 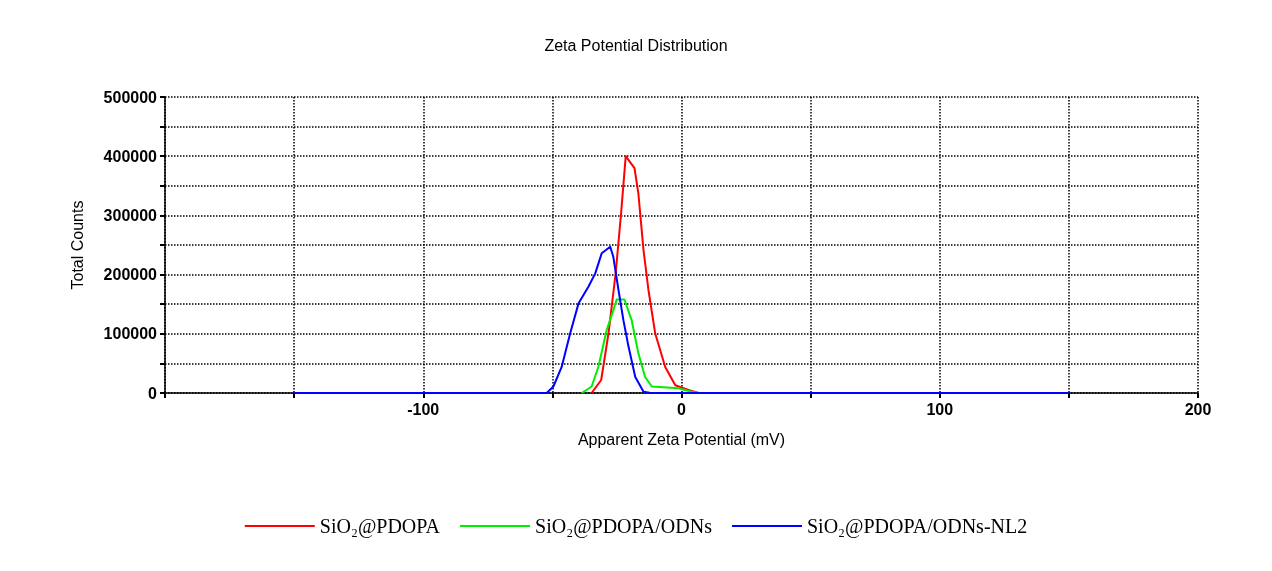 What do you see at coordinates (77, 245) in the screenshot?
I see `y-axis-title: Total Counts` at bounding box center [77, 245].